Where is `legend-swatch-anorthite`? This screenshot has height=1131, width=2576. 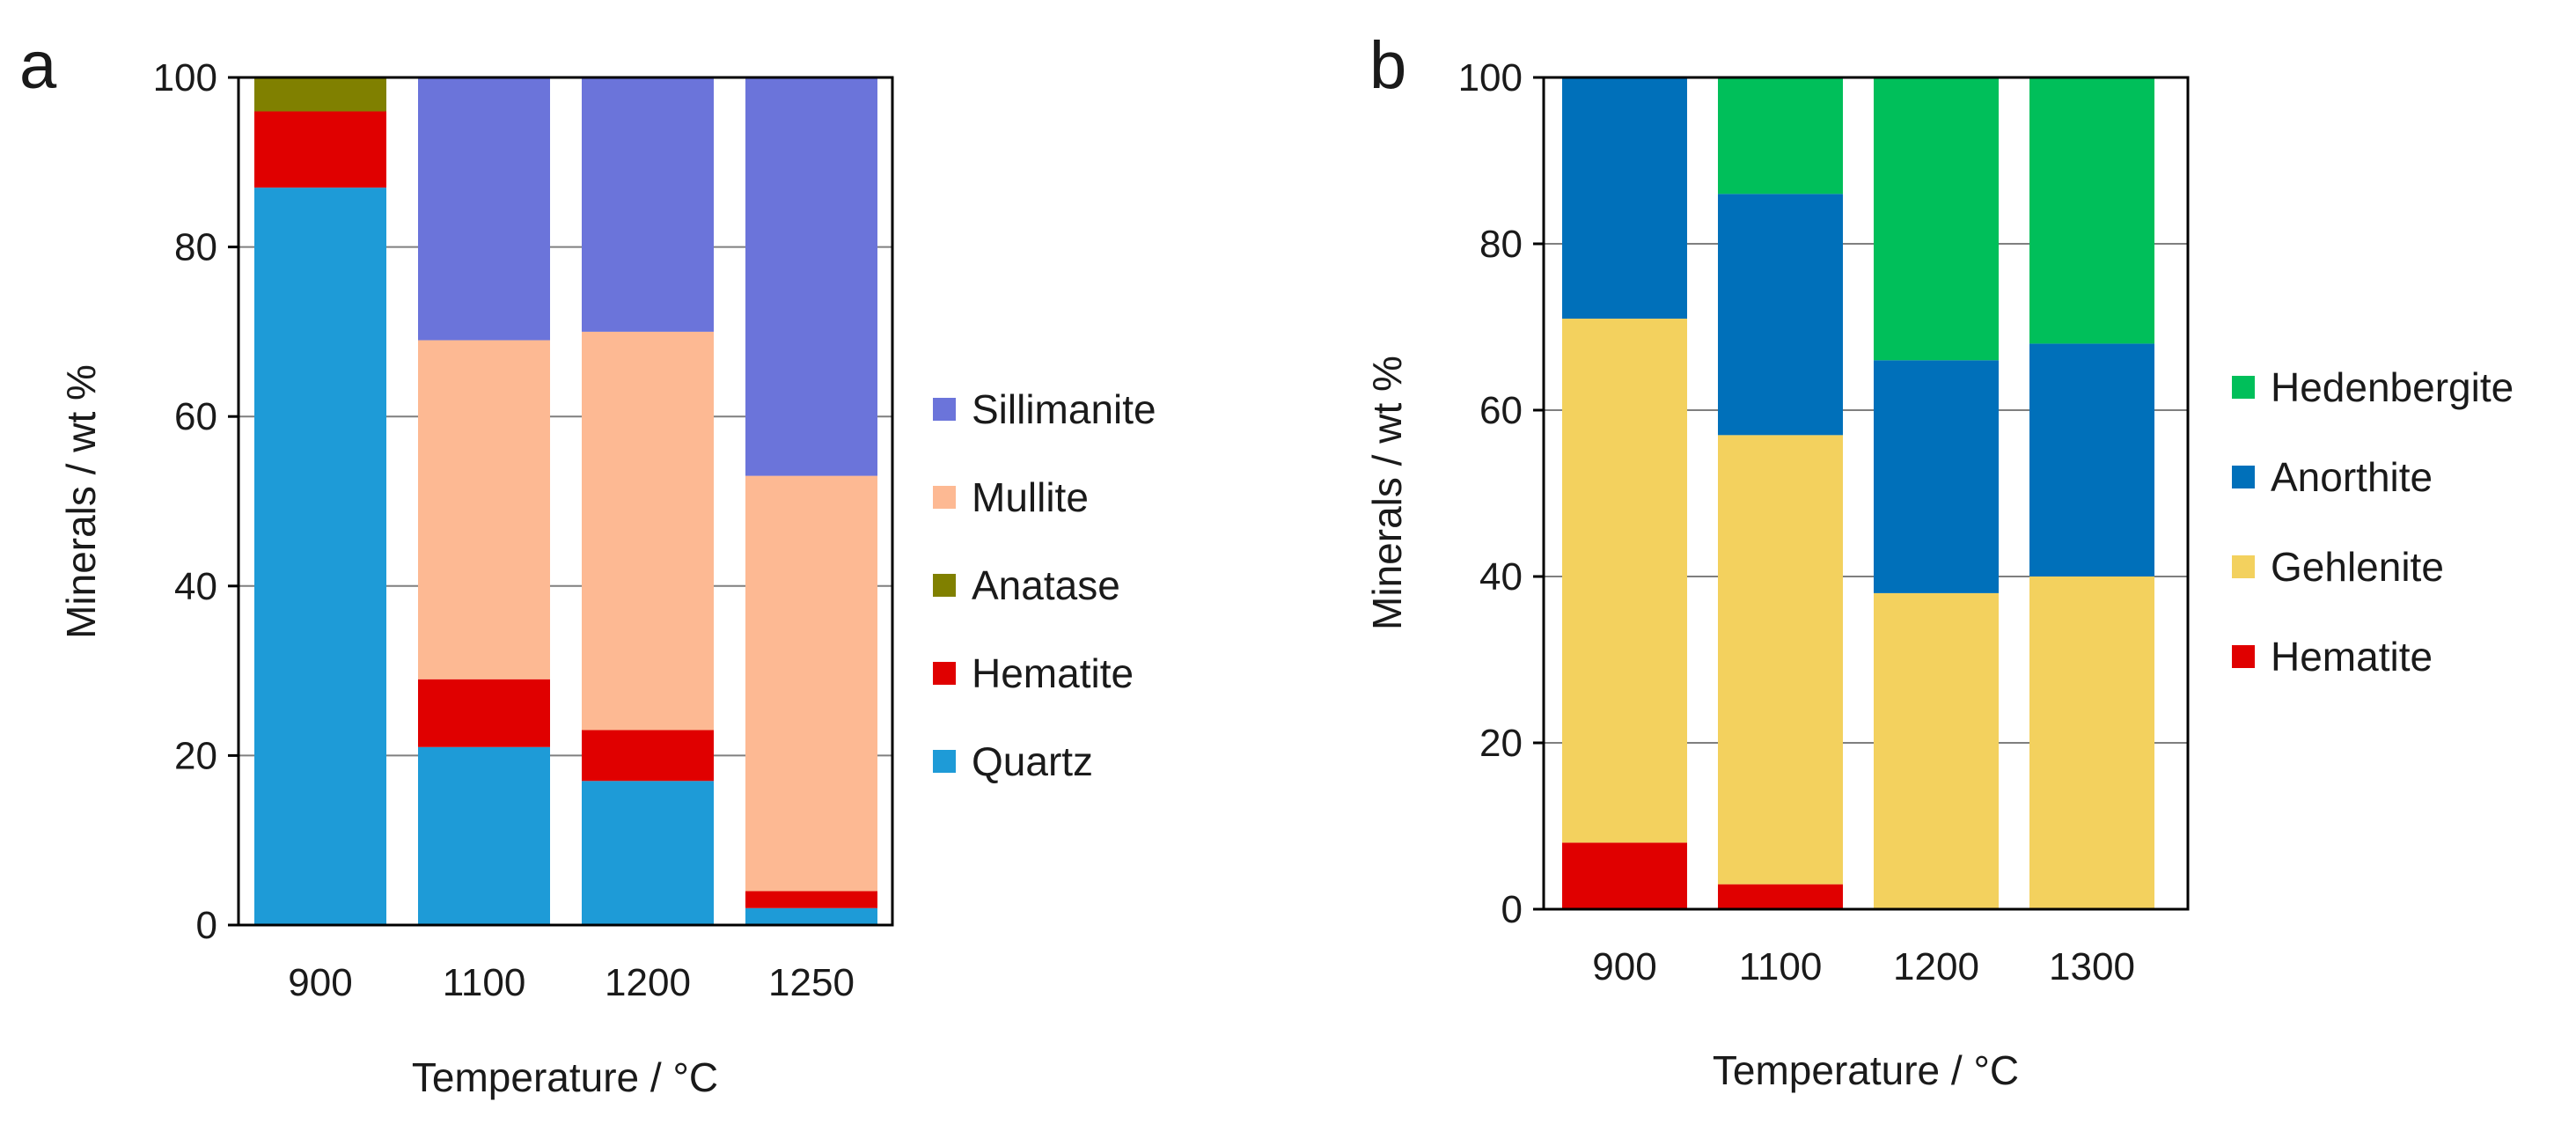
legend-swatch-anorthite is located at coordinates (2243, 477).